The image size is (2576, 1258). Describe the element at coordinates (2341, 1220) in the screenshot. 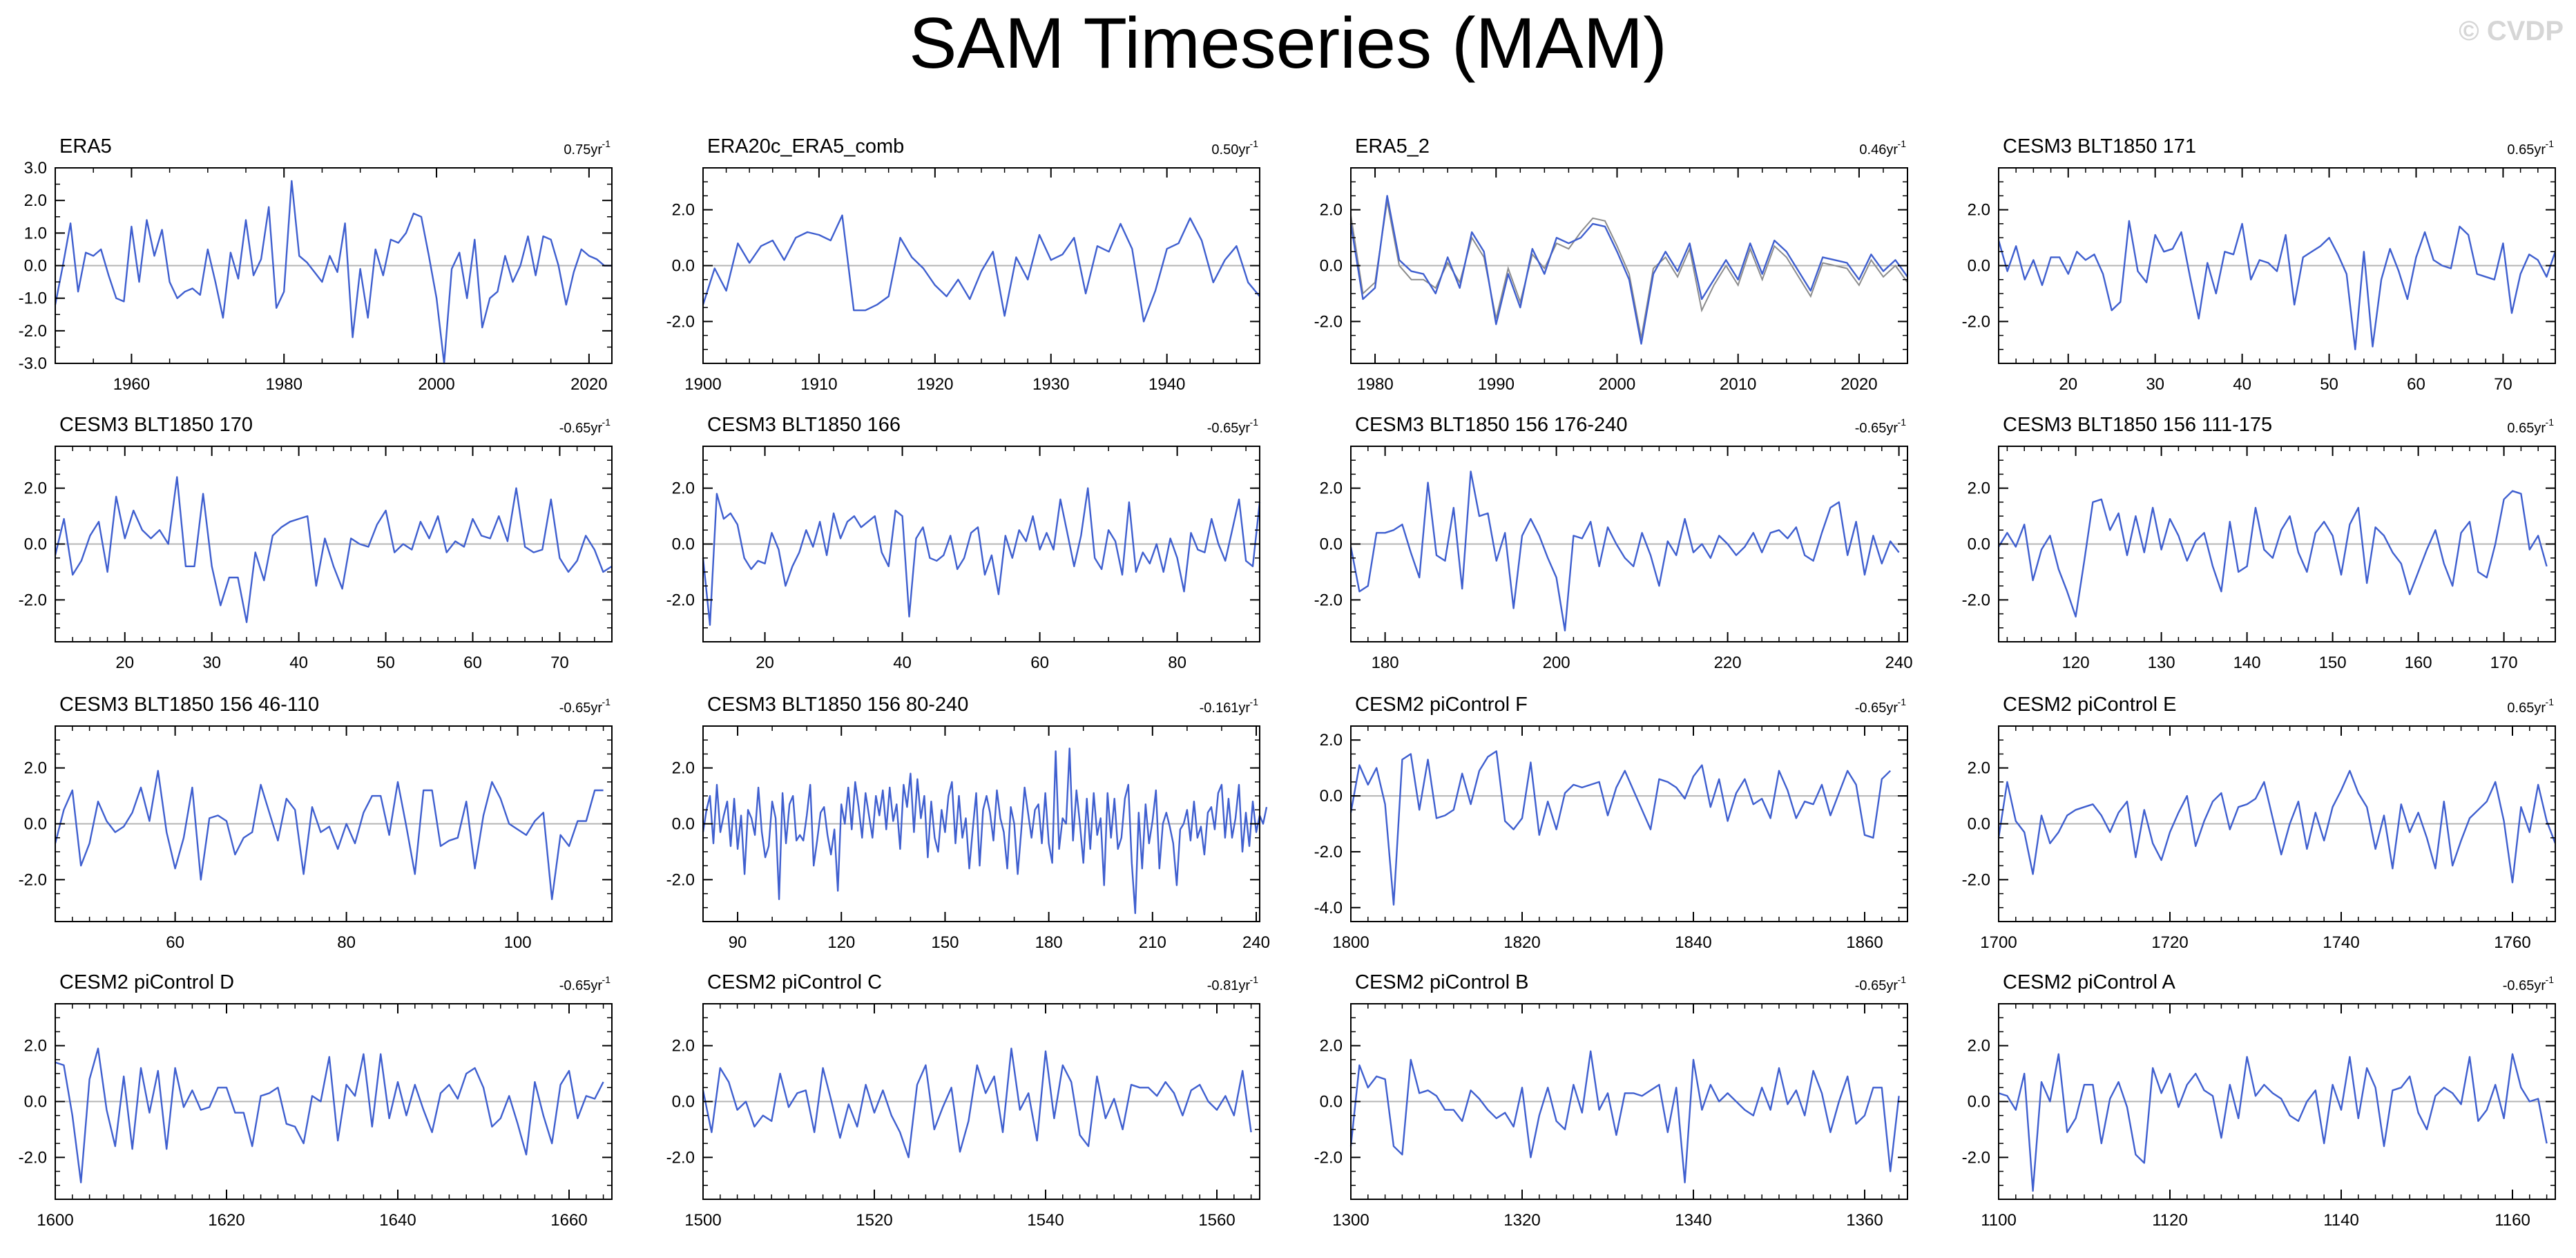

I see `x-tick-label: 1140` at that location.